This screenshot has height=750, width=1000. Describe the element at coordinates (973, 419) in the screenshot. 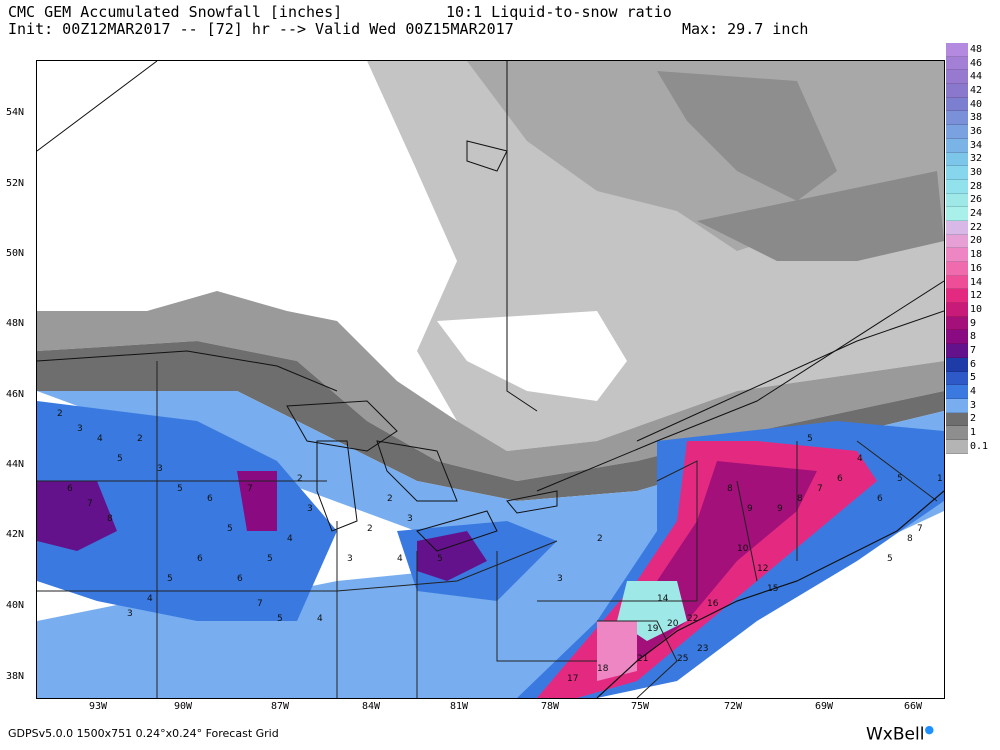

I see `legend-value: 2` at that location.